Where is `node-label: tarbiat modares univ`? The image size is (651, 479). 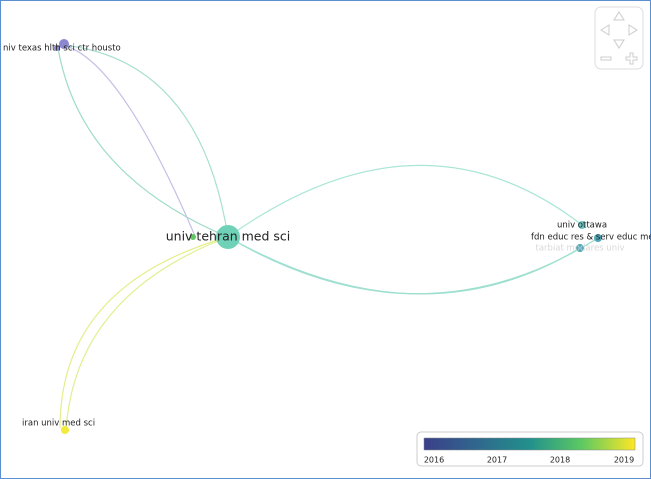 node-label: tarbiat modares univ is located at coordinates (580, 249).